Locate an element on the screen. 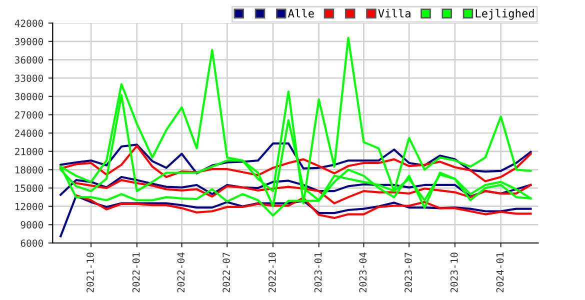 The width and height of the screenshot is (585, 300). x-tick-label: 2023-01 is located at coordinates (318, 272).